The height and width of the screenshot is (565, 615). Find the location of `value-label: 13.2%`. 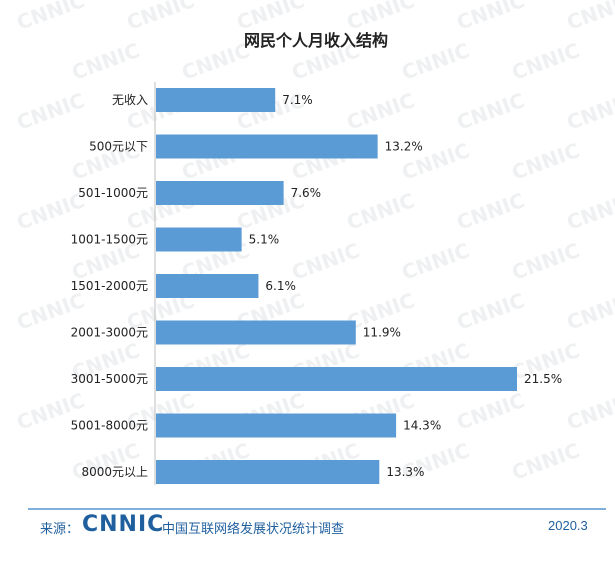

value-label: 13.2% is located at coordinates (404, 147).